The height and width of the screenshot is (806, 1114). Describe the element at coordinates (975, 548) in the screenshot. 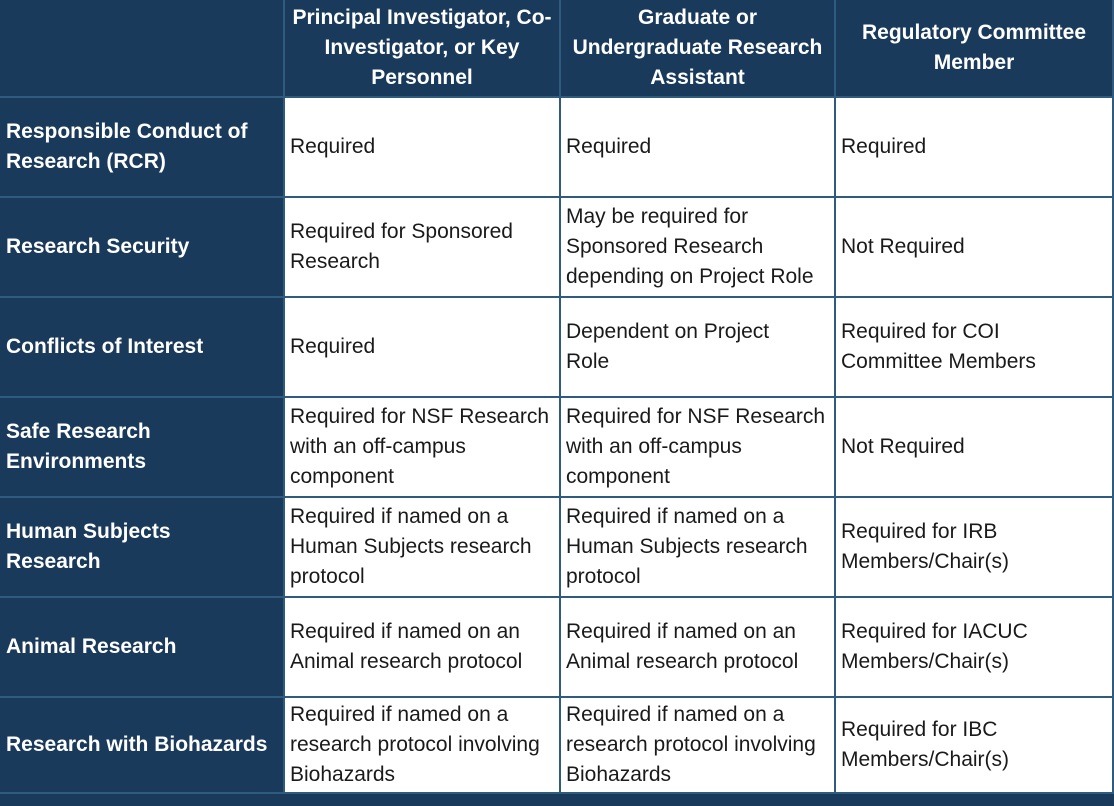

I see `table-cell: Required for IRB Members/Chair(s)` at that location.